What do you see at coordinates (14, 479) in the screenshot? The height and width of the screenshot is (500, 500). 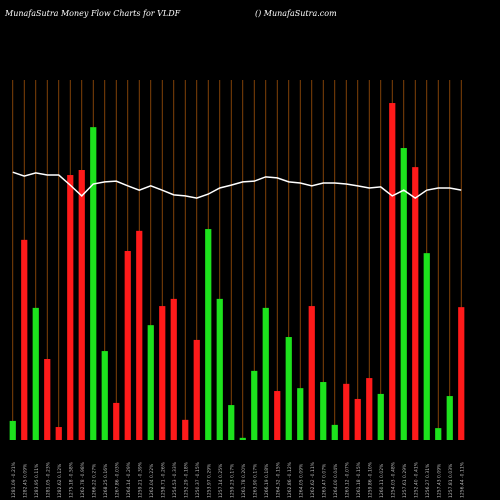 I see `x-tick-label: 1281.09 -0.21%` at bounding box center [14, 479].